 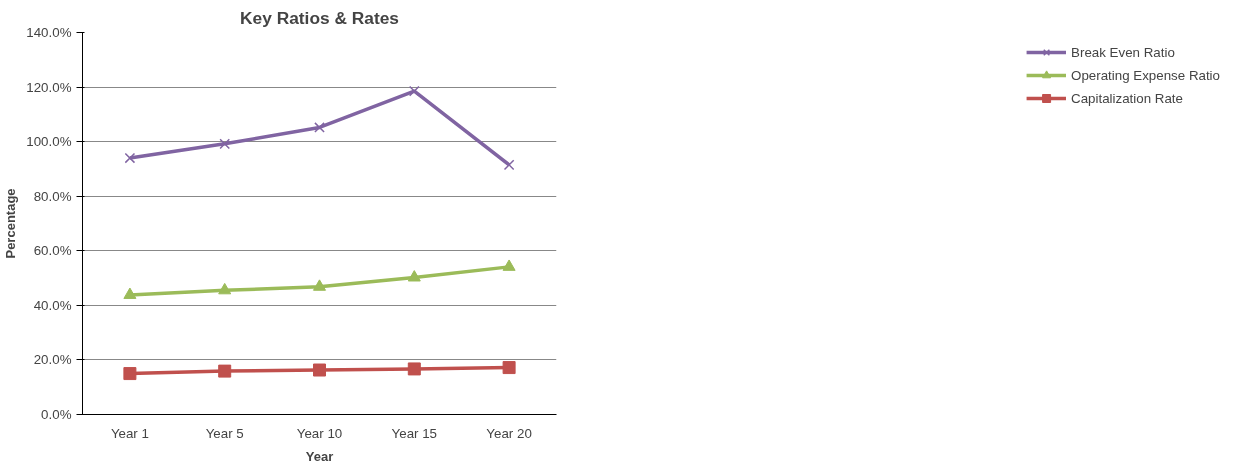 What do you see at coordinates (52, 360) in the screenshot?
I see `y-tick-label: 20.0%` at bounding box center [52, 360].